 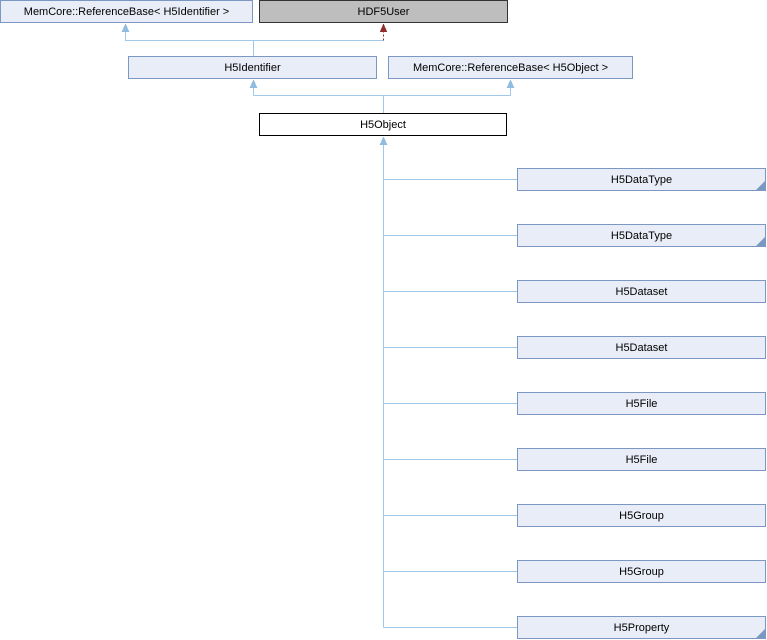 I want to click on class-node-memcore-referencebase-h5identifier: MemCore::ReferenceBase< H5Identifier >, so click(x=126, y=11).